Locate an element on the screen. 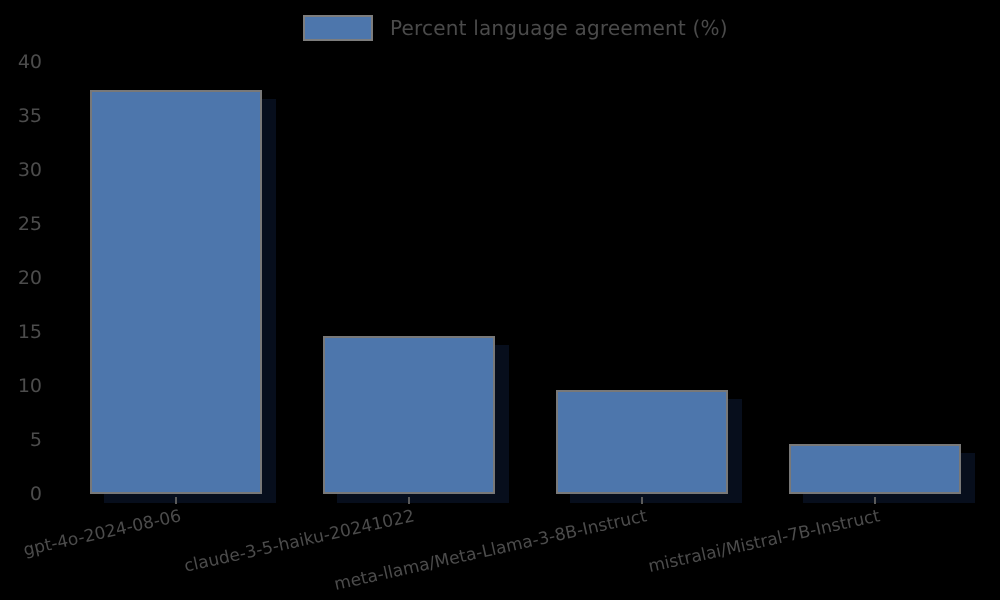  y-tick-label: 30 is located at coordinates (29, 170).